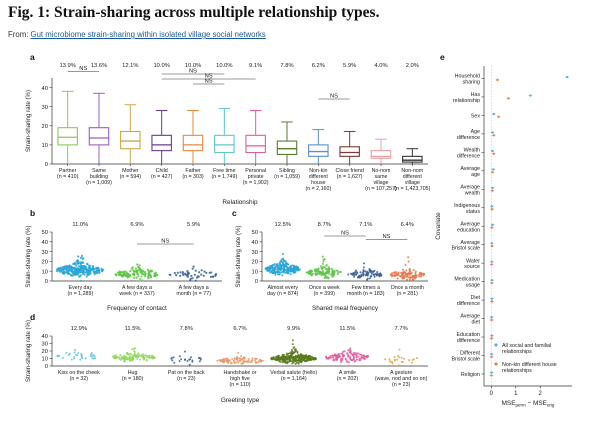 The image size is (600, 429). I want to click on y-tick-label: 50, so click(45, 233).